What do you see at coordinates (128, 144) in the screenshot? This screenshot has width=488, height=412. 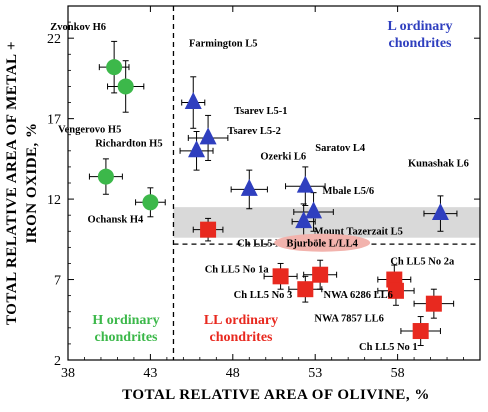 I see `point-label: Richardton H5` at bounding box center [128, 144].